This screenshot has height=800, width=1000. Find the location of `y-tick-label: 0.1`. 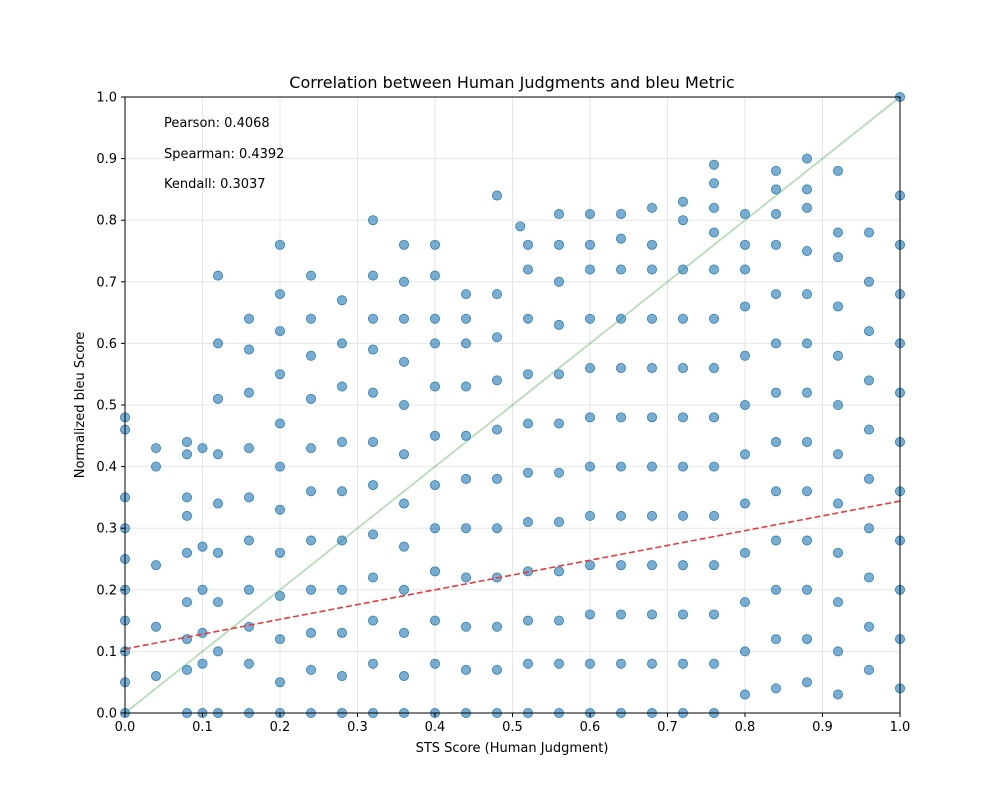

y-tick-label: 0.1 is located at coordinates (106, 652).